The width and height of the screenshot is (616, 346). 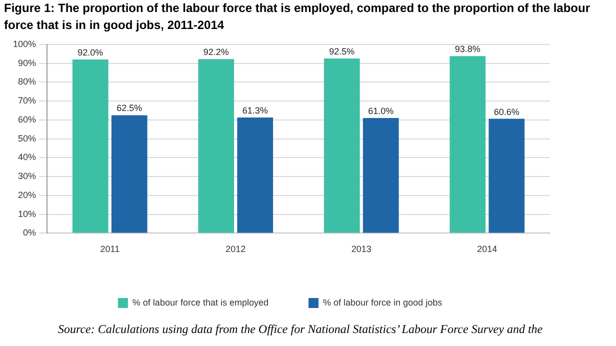 I want to click on x-tick-label: 2011, so click(x=110, y=249).